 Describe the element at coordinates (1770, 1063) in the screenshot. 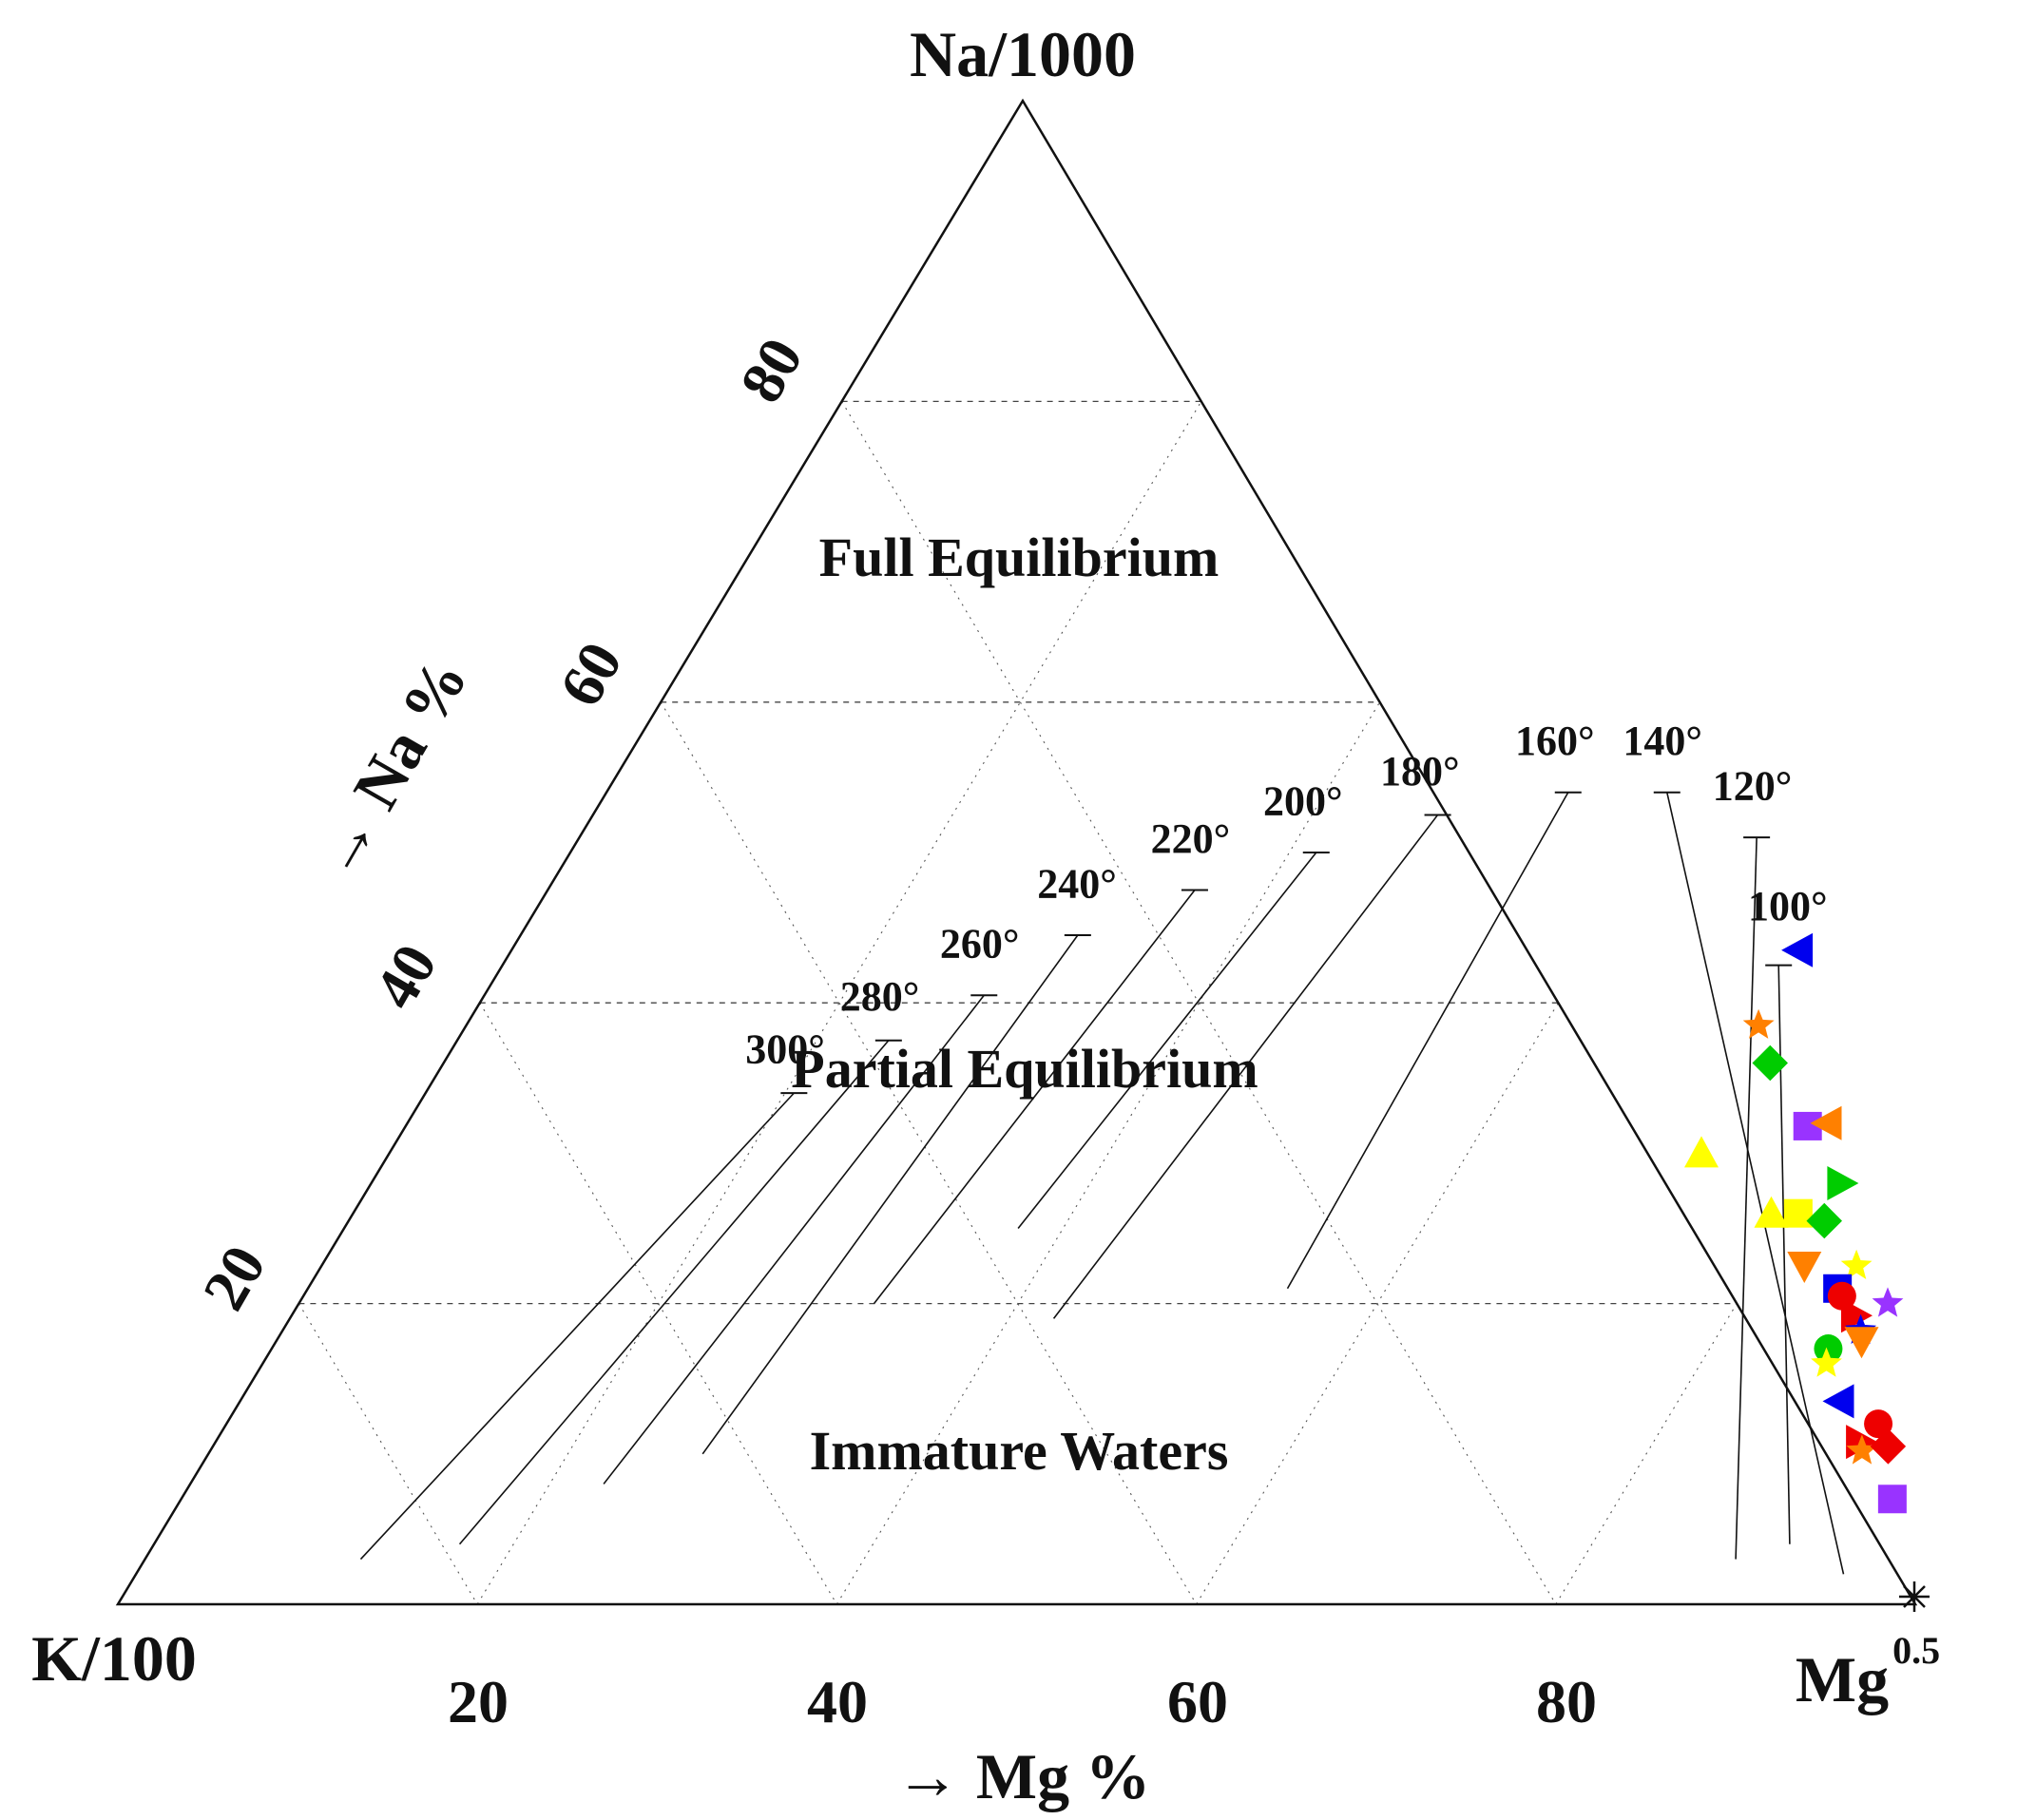

I see `data-point-2-green-diamond` at that location.